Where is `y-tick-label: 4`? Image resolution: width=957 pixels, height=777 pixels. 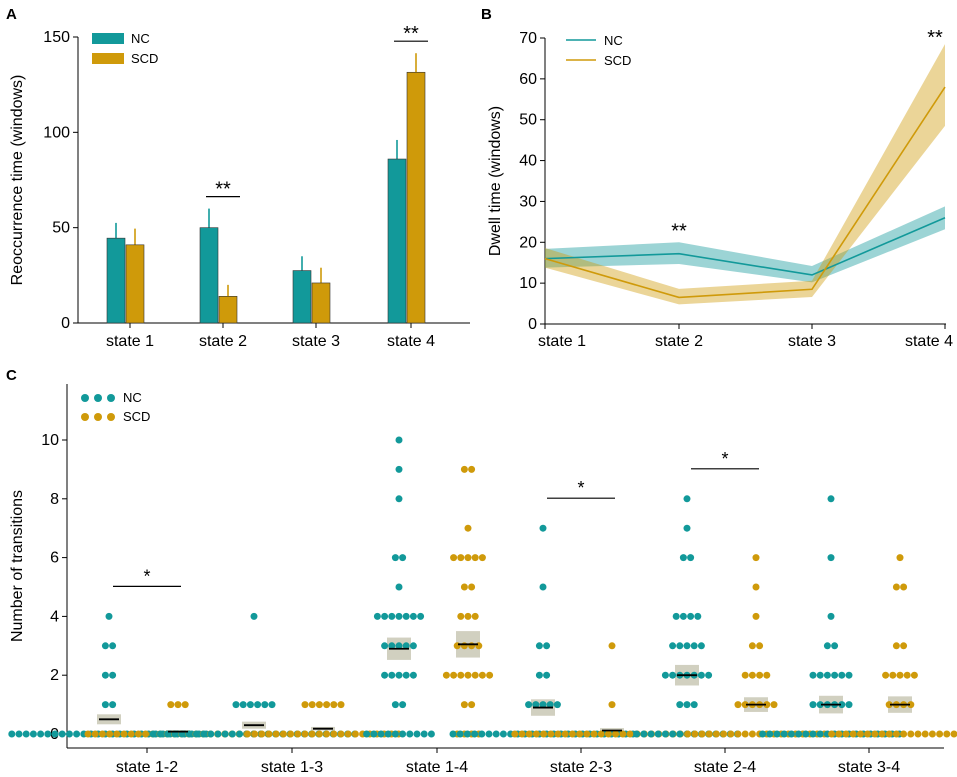
y-tick-label: 4 is located at coordinates (54, 616).